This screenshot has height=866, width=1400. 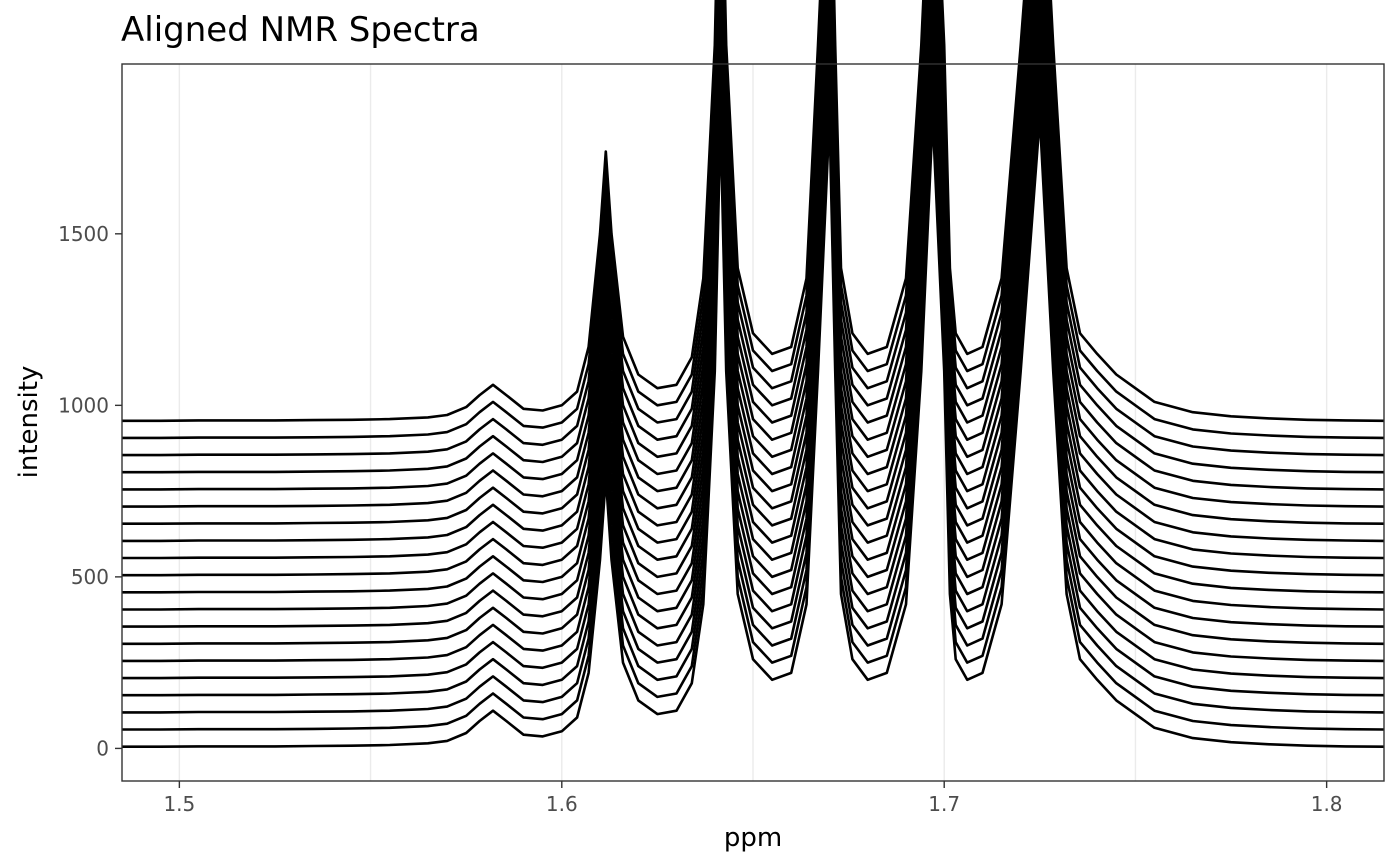 I want to click on y-tick-label-0: 0, so click(x=102, y=748).